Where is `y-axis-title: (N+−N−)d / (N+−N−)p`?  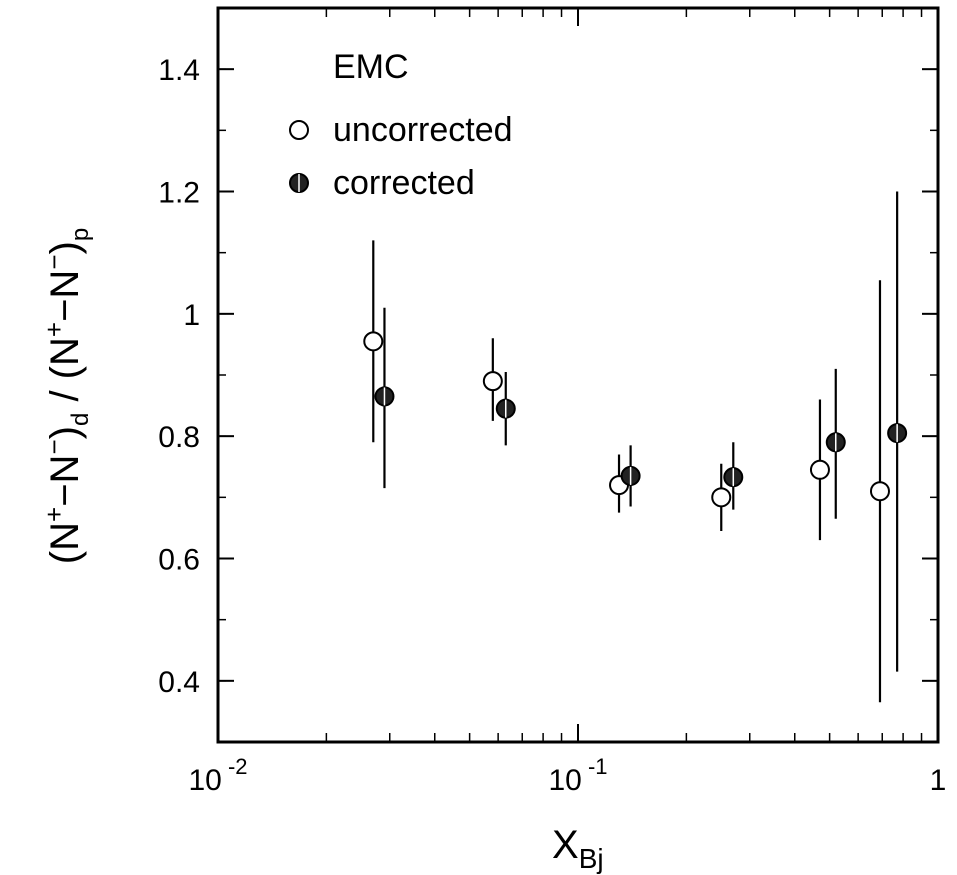 y-axis-title: (N+−N−)d / (N+−N−)p is located at coordinates (66, 396).